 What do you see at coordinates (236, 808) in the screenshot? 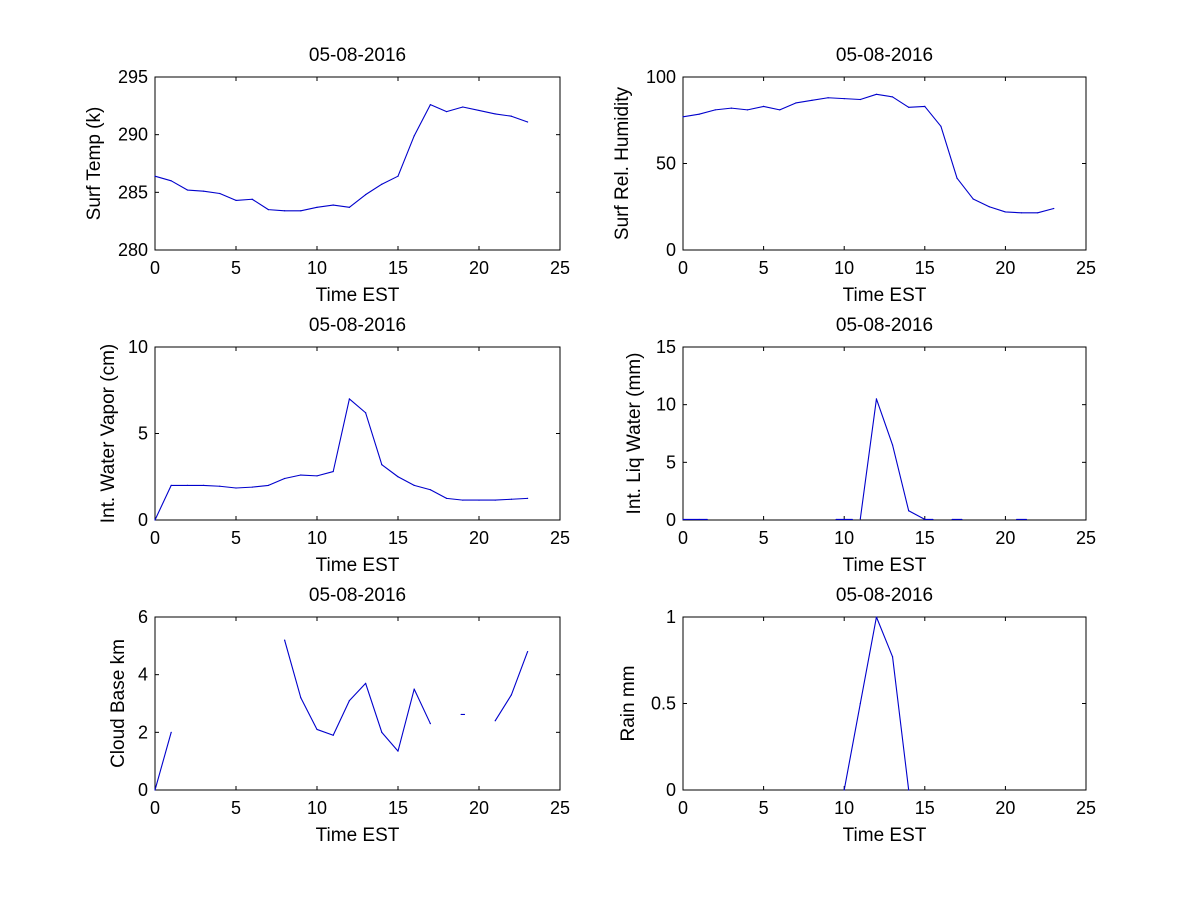
I see `panel-5-xtick-label-1: 5` at bounding box center [236, 808].